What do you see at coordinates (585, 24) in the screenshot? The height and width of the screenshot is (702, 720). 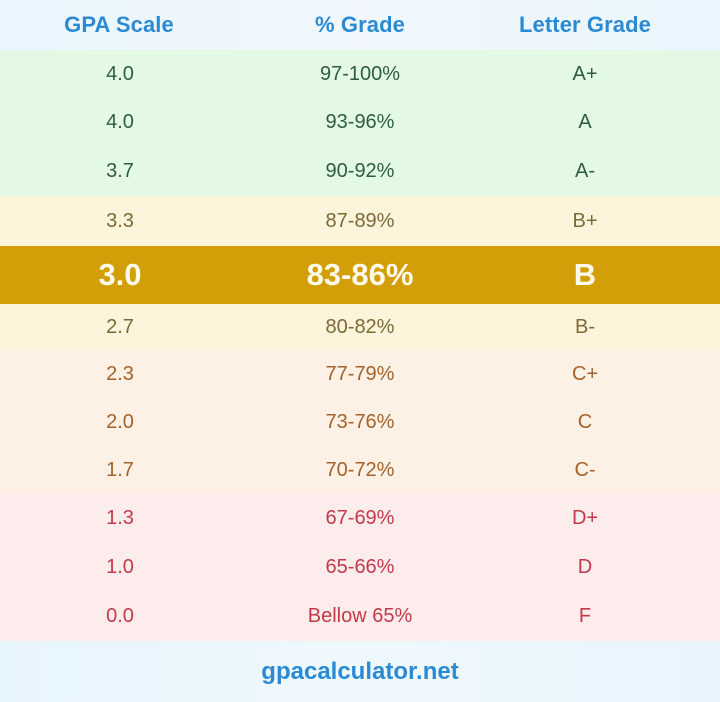 I see `header-letter-grade: Letter Grade` at bounding box center [585, 24].